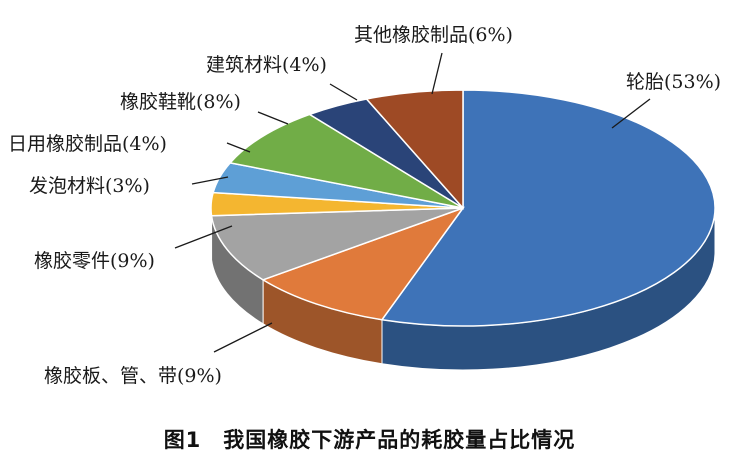  I want to click on leader-line-rubber-footwear, so click(273, 118).